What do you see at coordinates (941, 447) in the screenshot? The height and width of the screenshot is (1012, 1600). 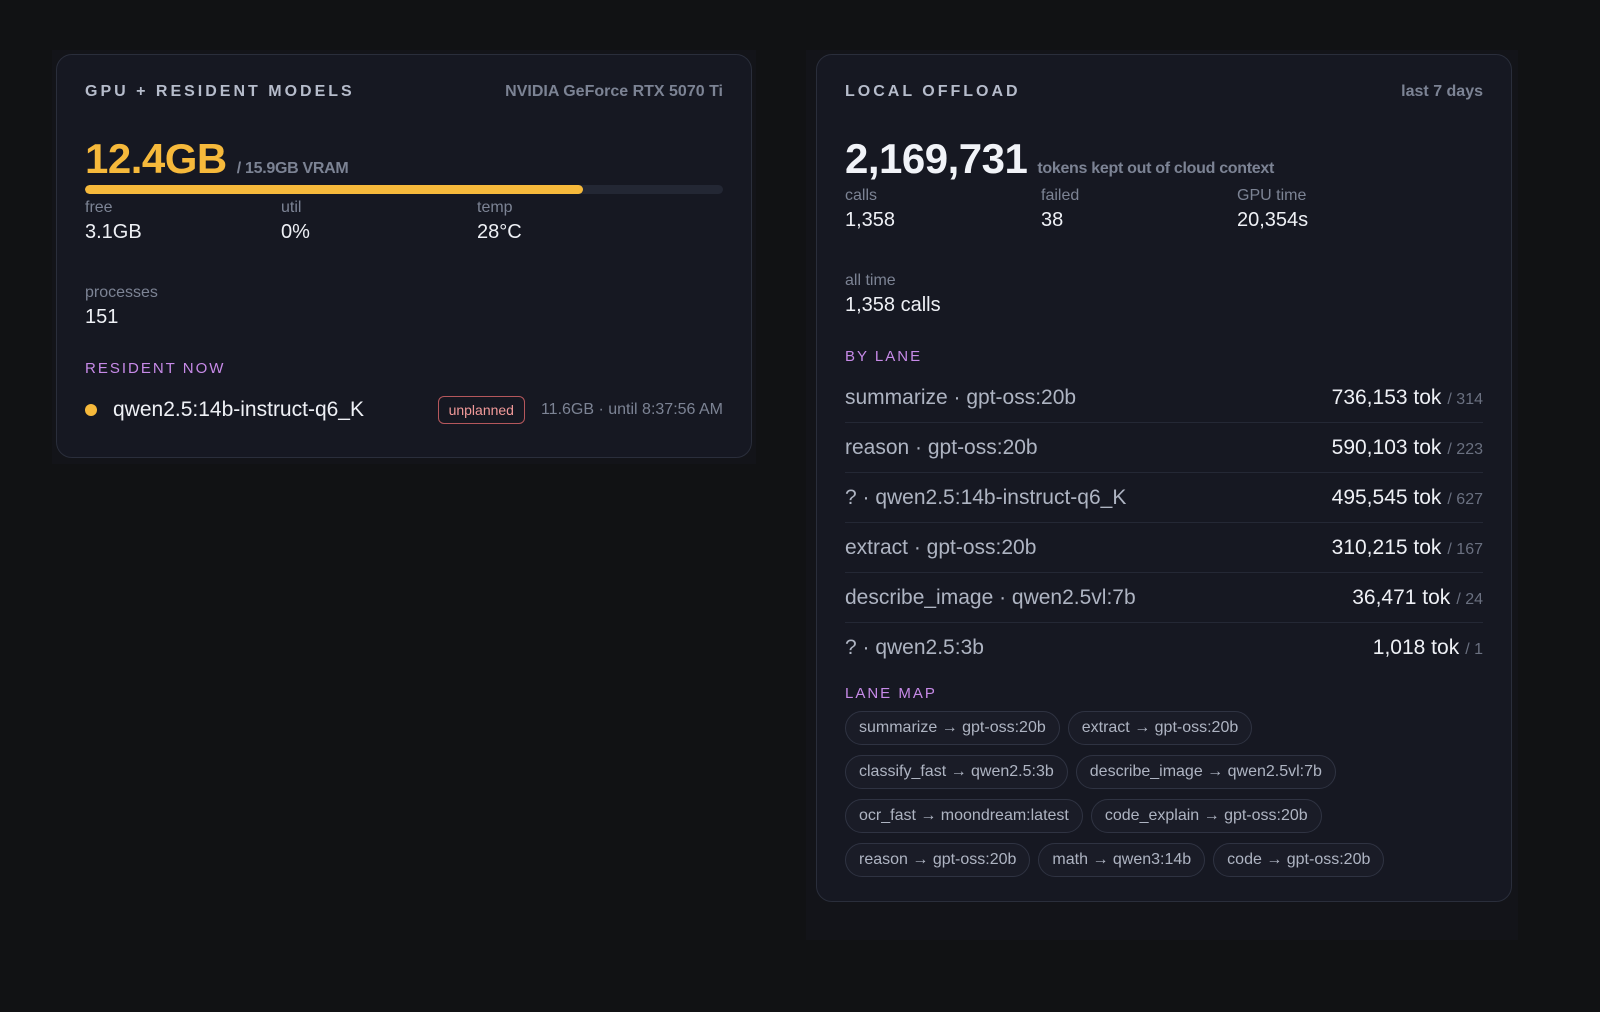 I see `lane-name: reason · gpt-oss:20b` at bounding box center [941, 447].